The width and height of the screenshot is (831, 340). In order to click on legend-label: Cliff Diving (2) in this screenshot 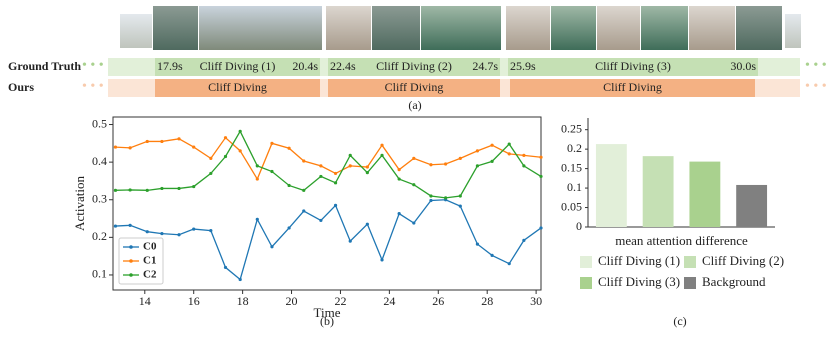, I will do `click(743, 260)`.